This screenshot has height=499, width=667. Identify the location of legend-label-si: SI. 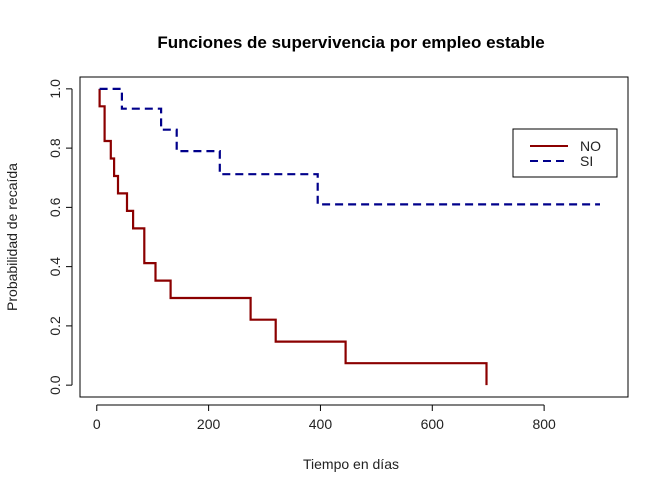
(586, 161).